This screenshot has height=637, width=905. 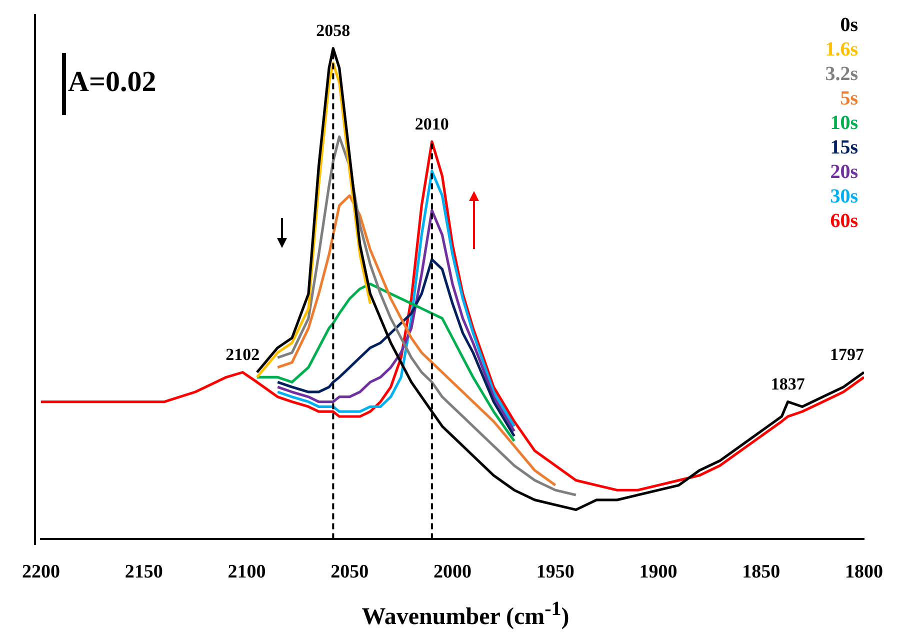 What do you see at coordinates (864, 572) in the screenshot?
I see `x-tick-label: 1800` at bounding box center [864, 572].